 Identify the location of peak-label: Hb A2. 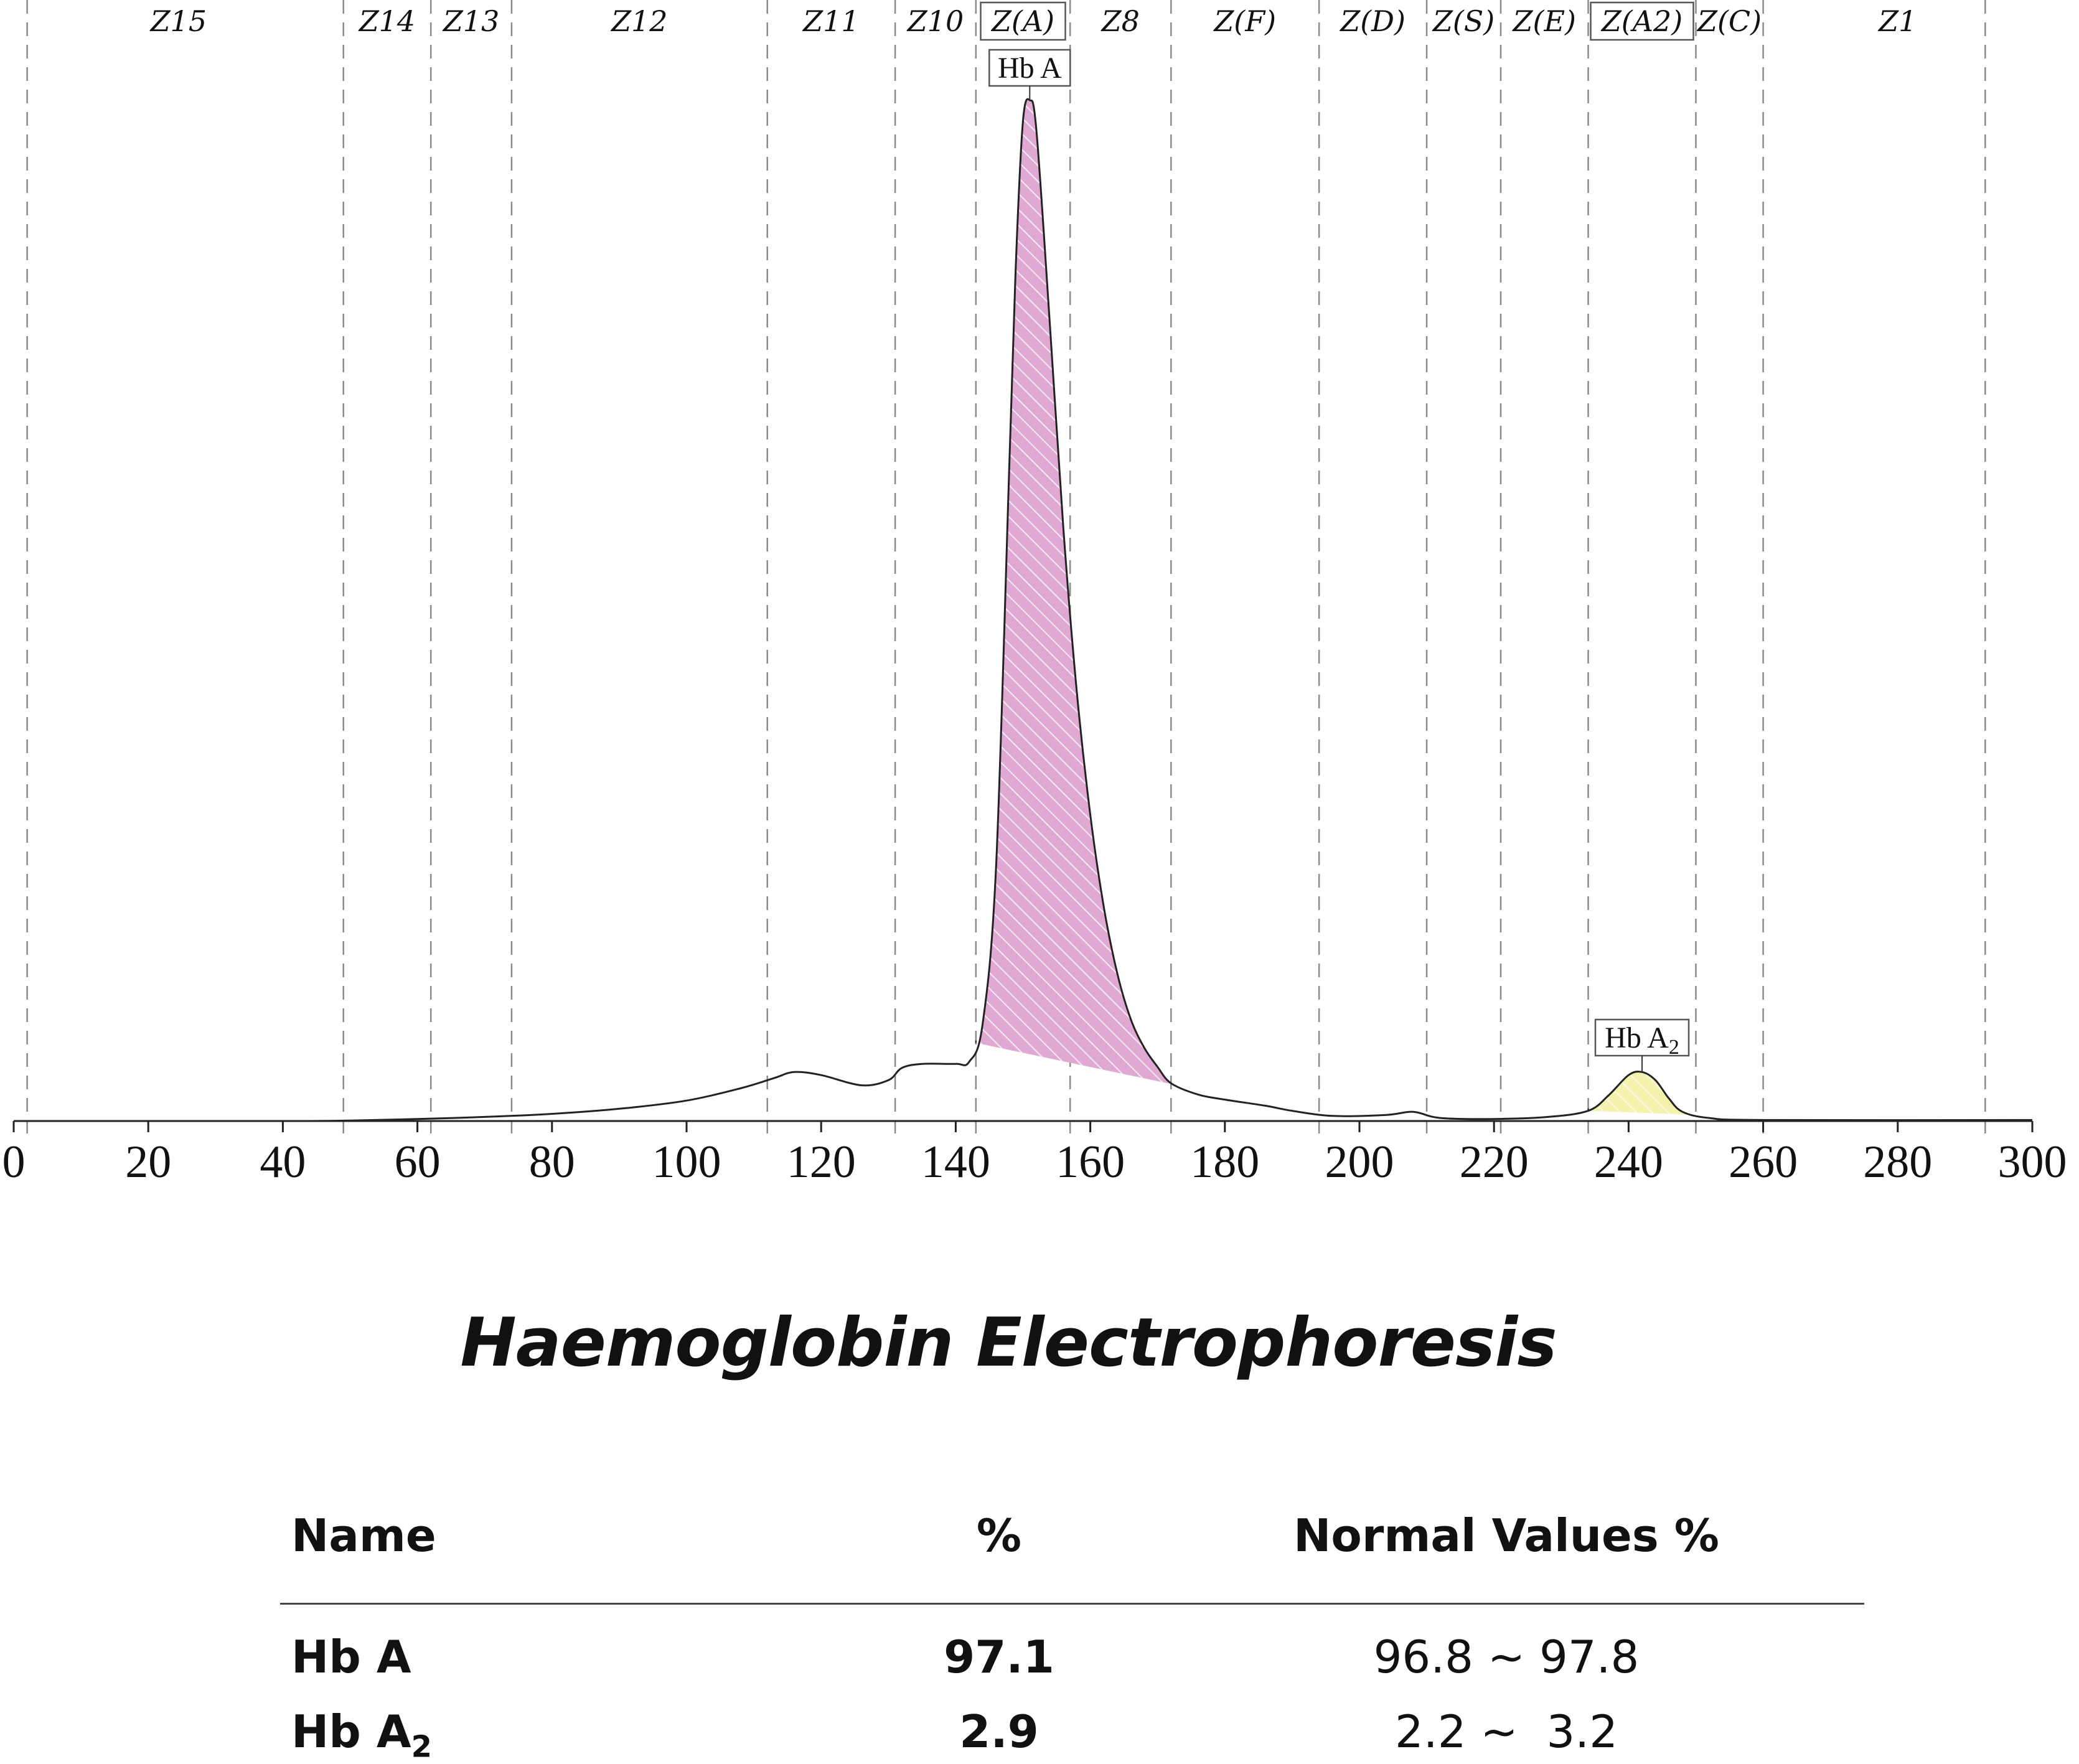
(1642, 1040).